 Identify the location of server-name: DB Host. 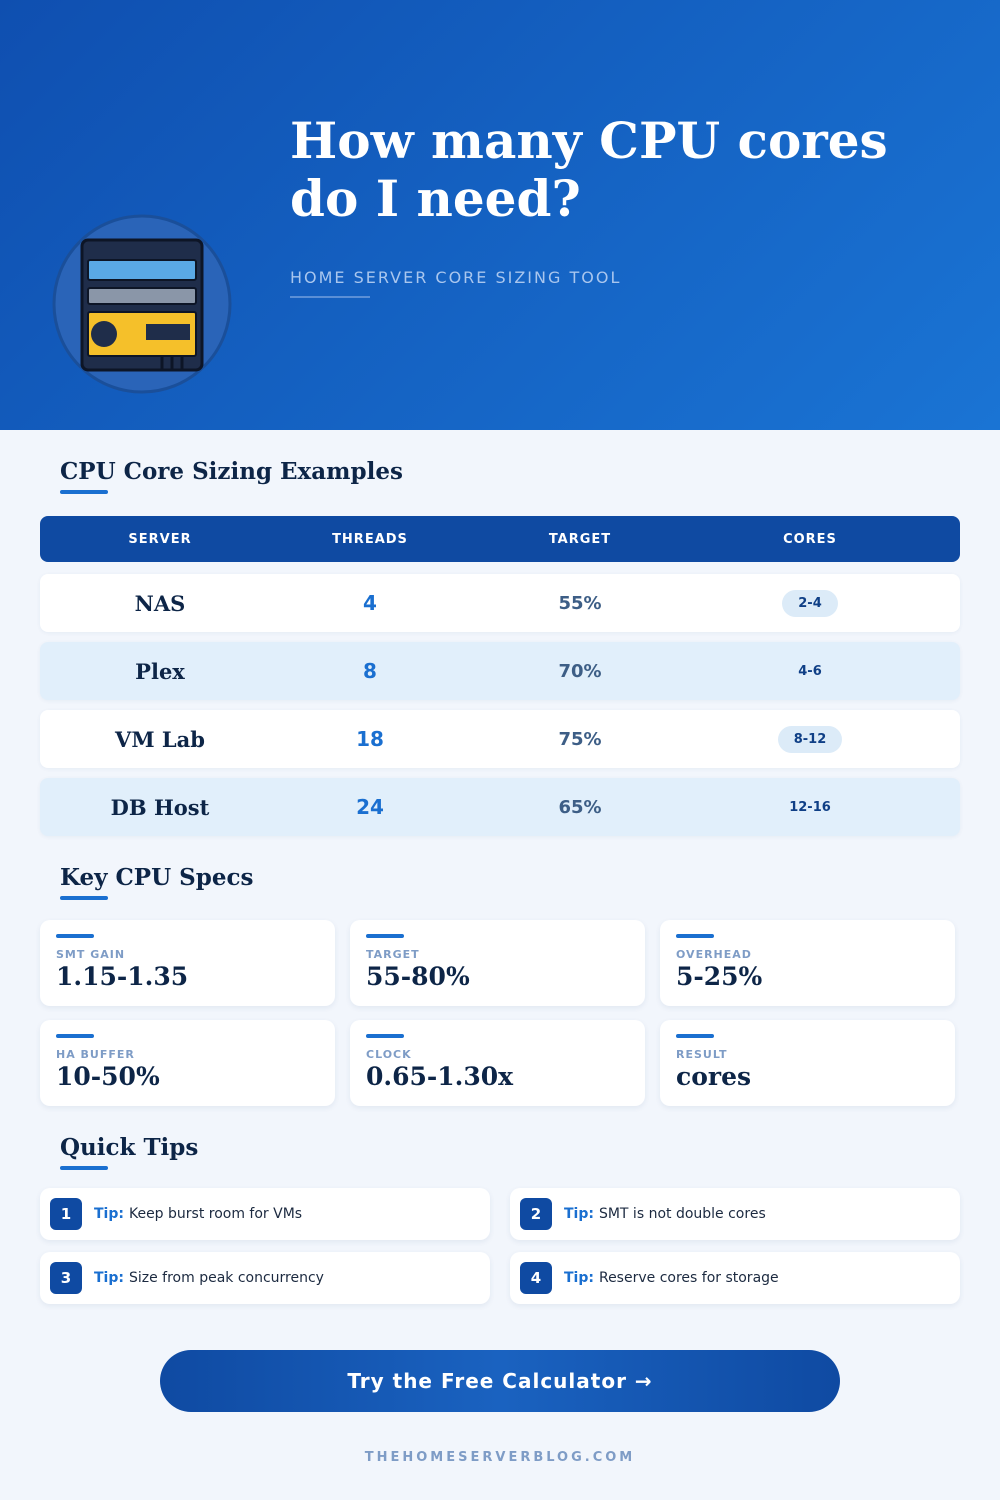
(160, 807).